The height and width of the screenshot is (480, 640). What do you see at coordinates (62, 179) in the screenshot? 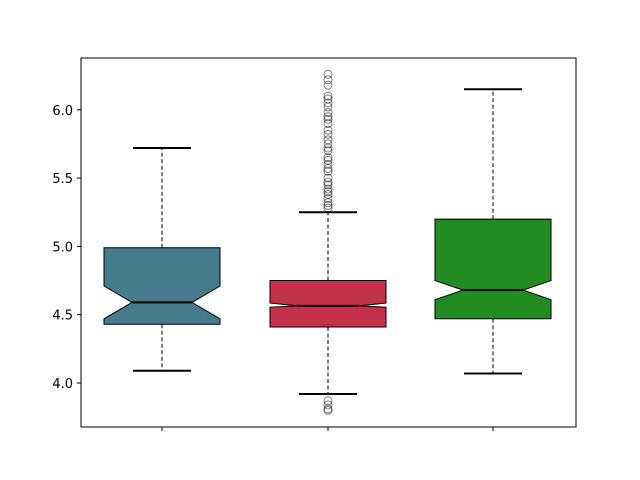
I see `y-tick-label: 5.5` at bounding box center [62, 179].